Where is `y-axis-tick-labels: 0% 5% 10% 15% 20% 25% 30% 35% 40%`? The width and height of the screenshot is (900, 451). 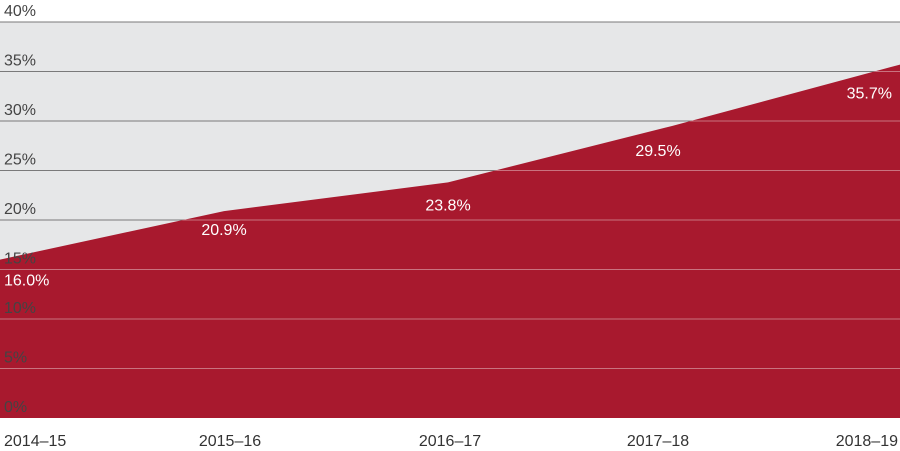
y-axis-tick-labels: 0% 5% 10% 15% 20% 25% 30% 35% 40% is located at coordinates (20, 209).